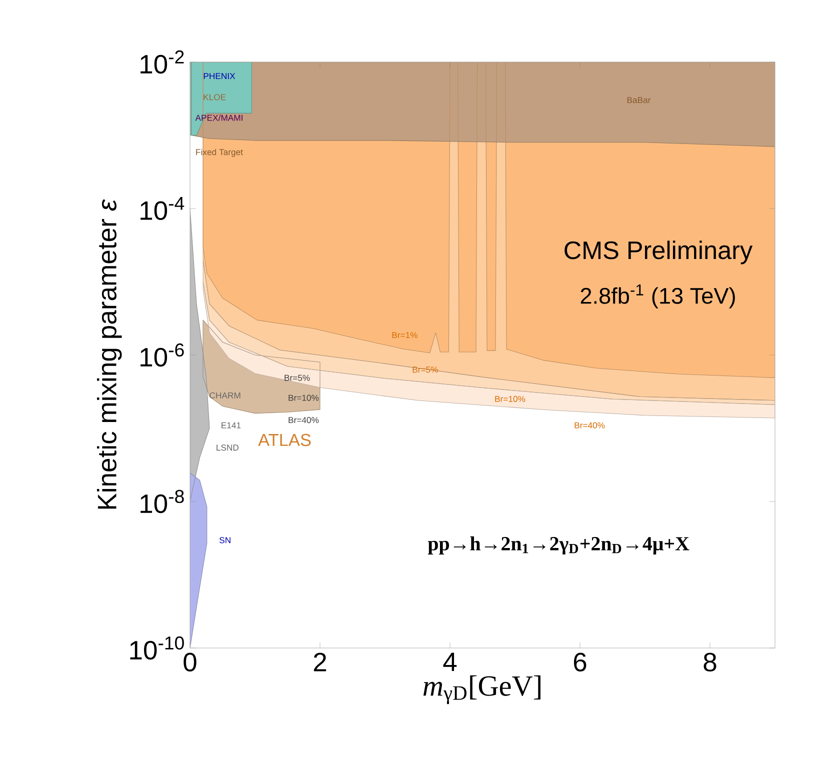  Describe the element at coordinates (405, 335) in the screenshot. I see `annotation: Br=1%` at that location.